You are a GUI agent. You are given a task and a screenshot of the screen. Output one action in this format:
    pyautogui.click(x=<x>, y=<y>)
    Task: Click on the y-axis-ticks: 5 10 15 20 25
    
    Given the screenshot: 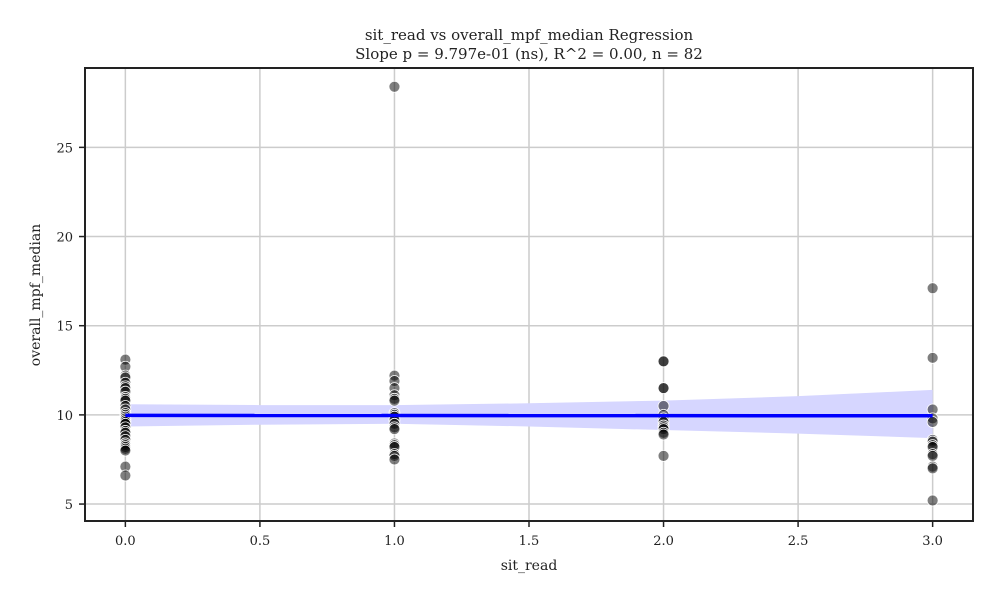 What is the action you would take?
    pyautogui.click(x=70, y=327)
    